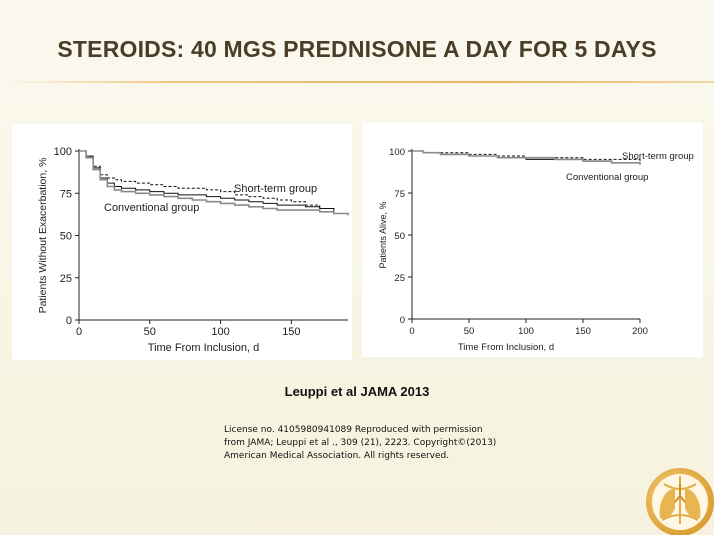  Describe the element at coordinates (383, 234) in the screenshot. I see `y-axis-label: Patients Alive, %` at that location.